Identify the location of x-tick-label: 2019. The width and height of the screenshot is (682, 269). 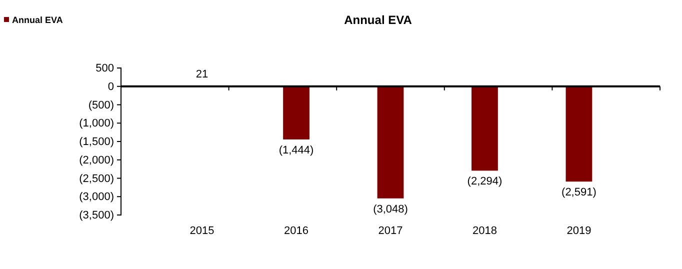
(579, 231).